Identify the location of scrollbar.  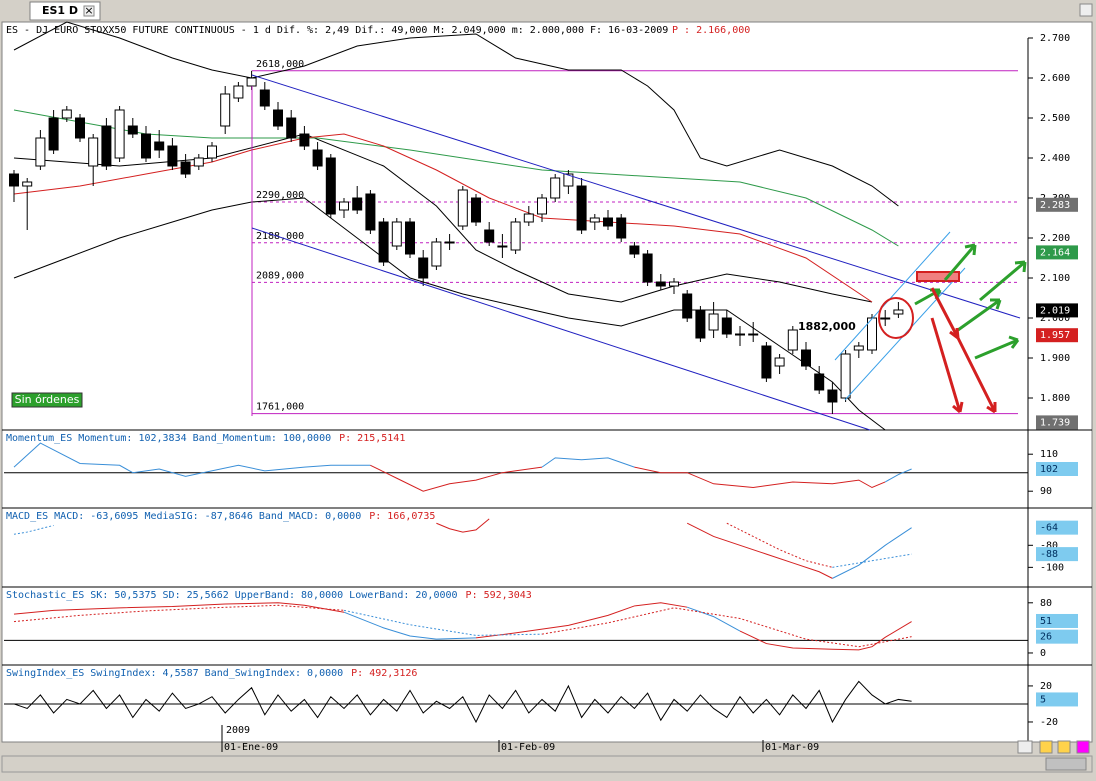
(547, 764).